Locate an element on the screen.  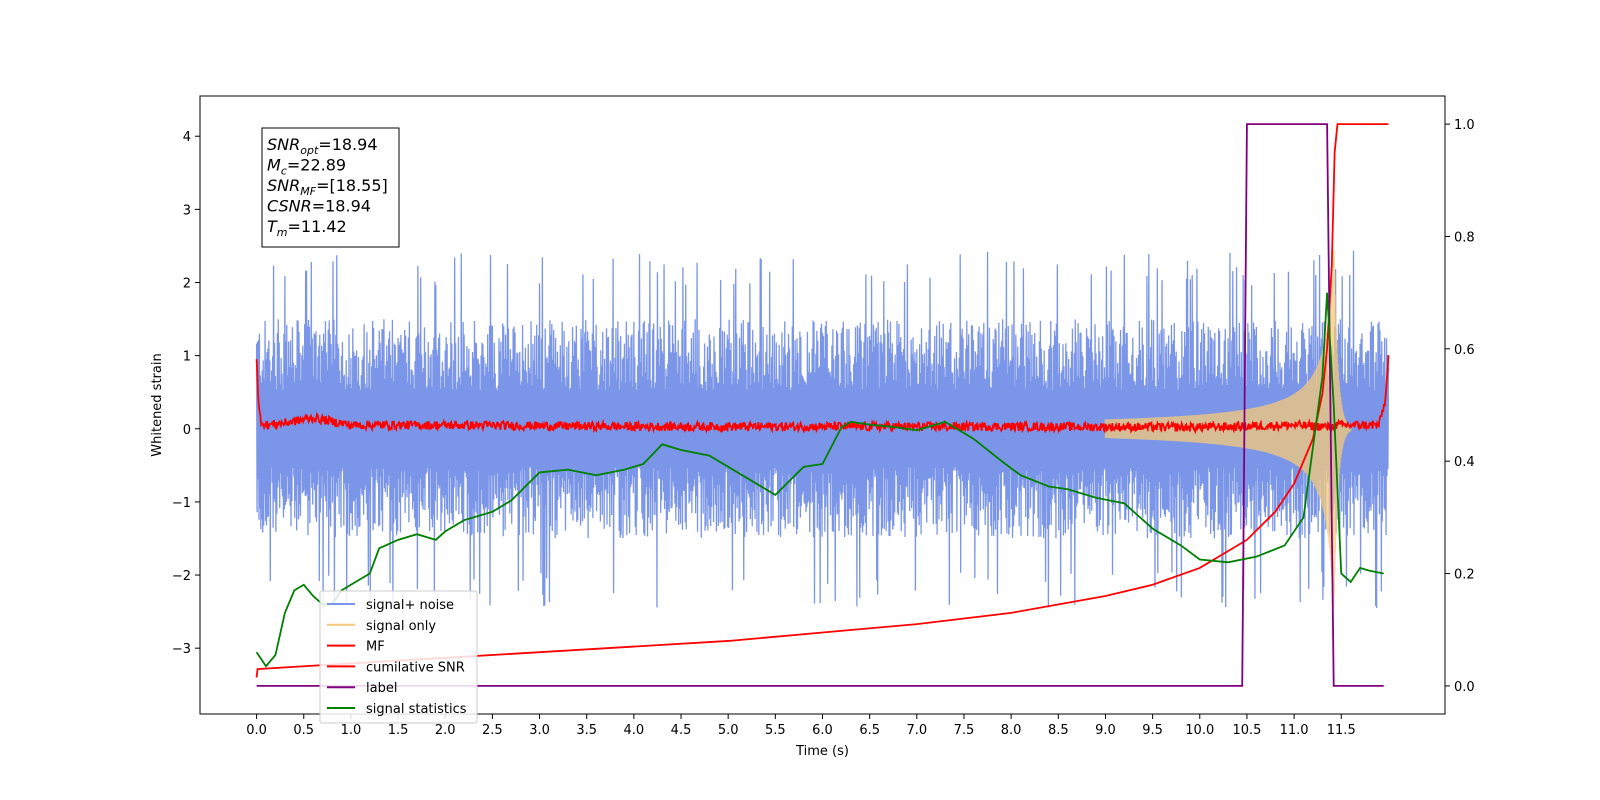
x-tick-label: 2.0 is located at coordinates (445, 730).